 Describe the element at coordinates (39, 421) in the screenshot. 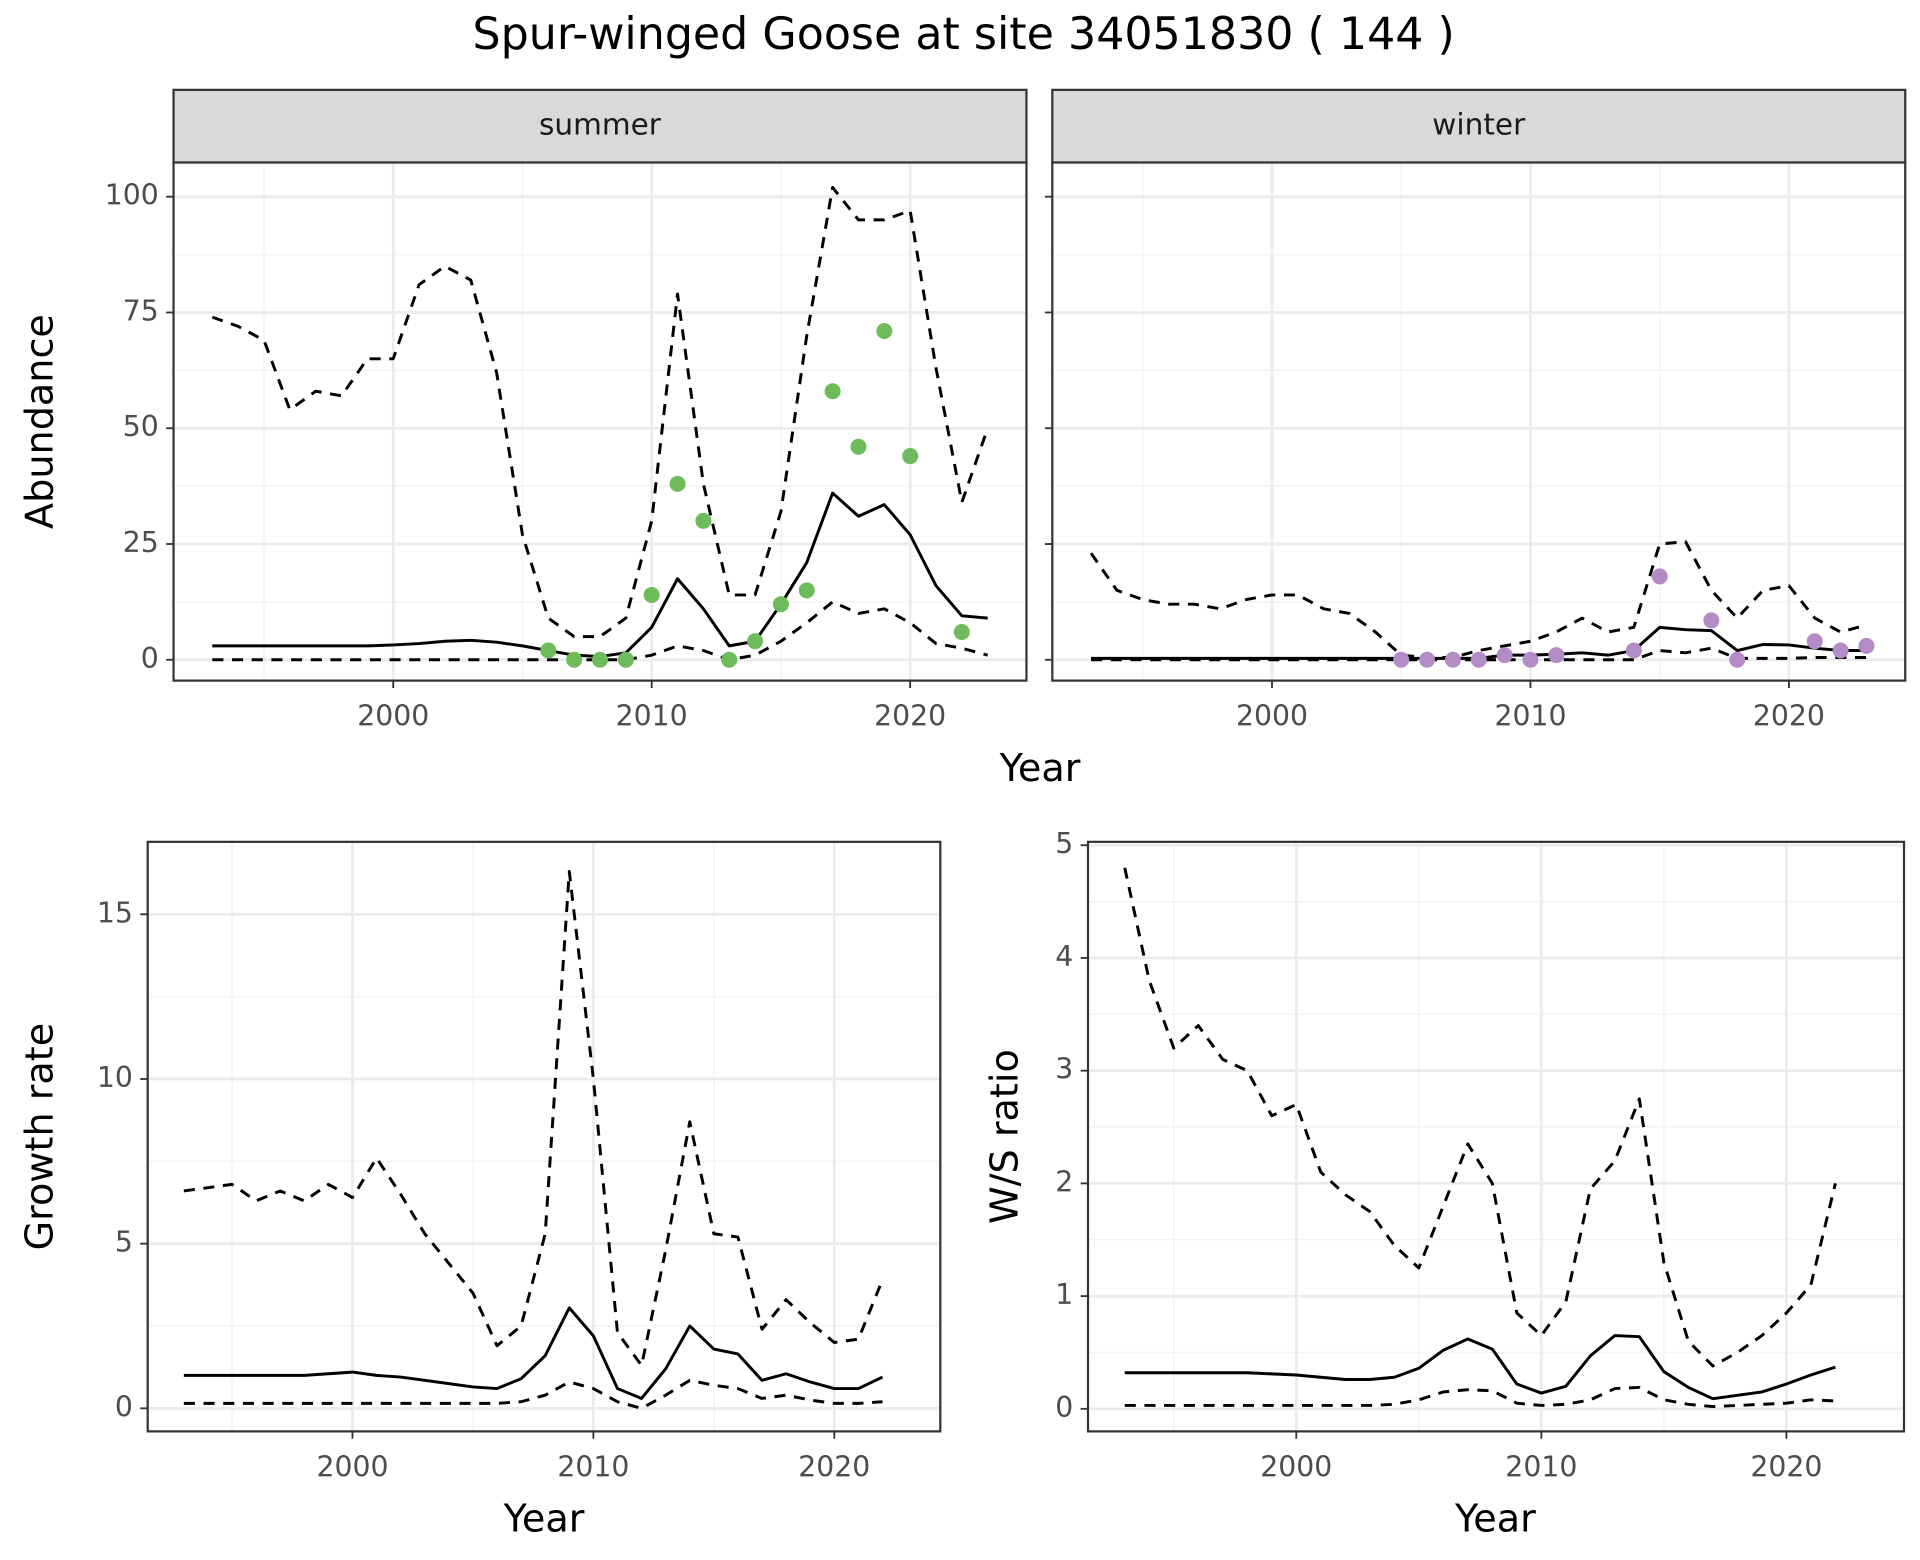

I see `y-axis-title: Abundance` at that location.